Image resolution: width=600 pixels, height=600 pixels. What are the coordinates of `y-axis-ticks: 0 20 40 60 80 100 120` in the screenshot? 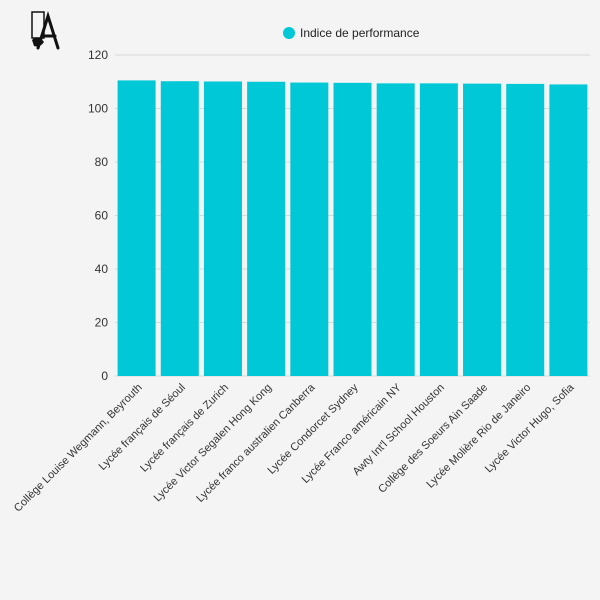 It's located at (98, 215).